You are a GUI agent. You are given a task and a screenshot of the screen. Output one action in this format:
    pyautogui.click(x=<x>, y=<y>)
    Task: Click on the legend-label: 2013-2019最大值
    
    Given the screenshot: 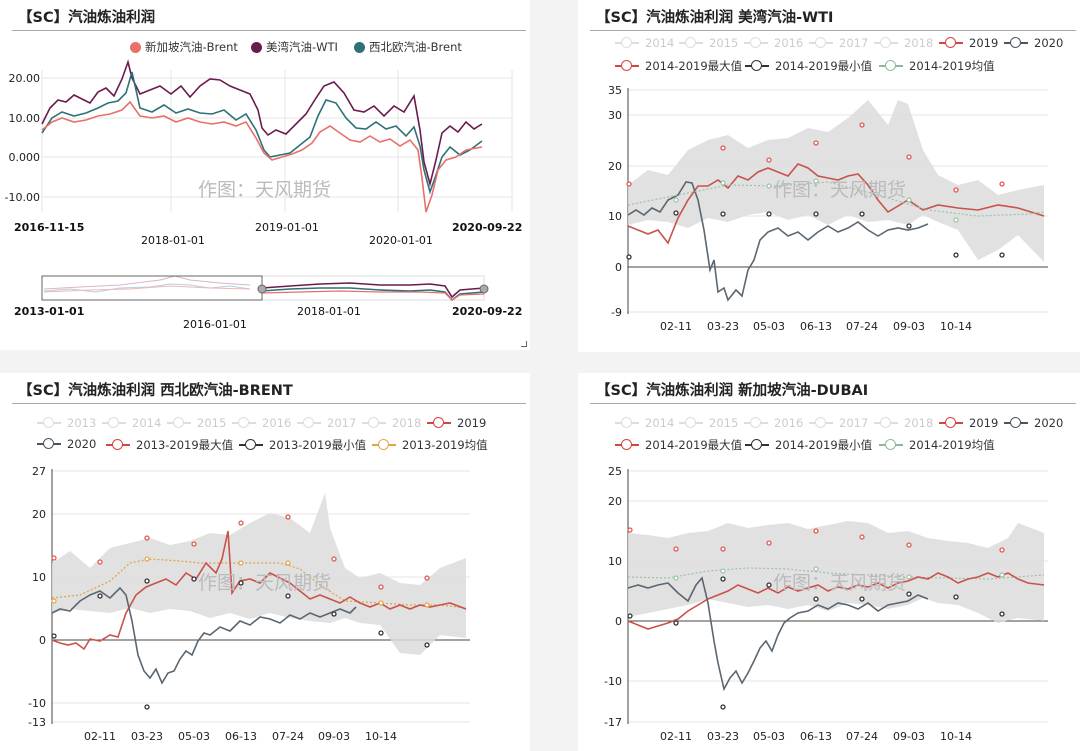 What is the action you would take?
    pyautogui.click(x=185, y=445)
    